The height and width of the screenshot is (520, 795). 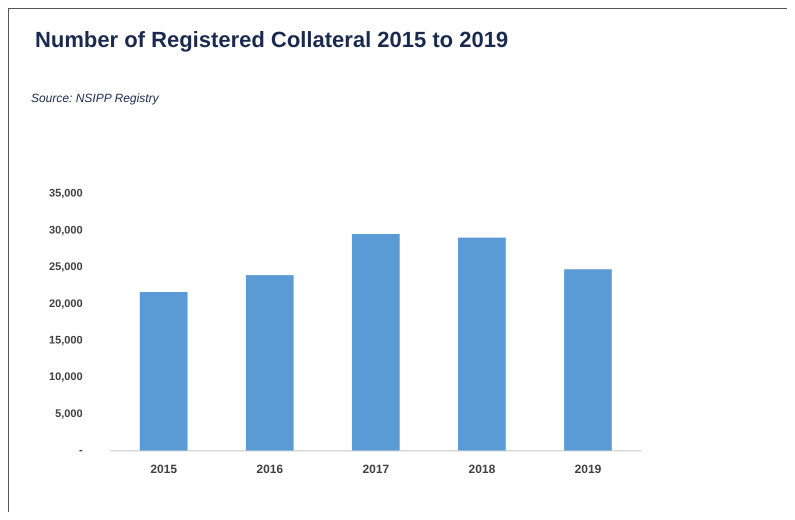 I want to click on x-tick-label: 2017, so click(x=376, y=469).